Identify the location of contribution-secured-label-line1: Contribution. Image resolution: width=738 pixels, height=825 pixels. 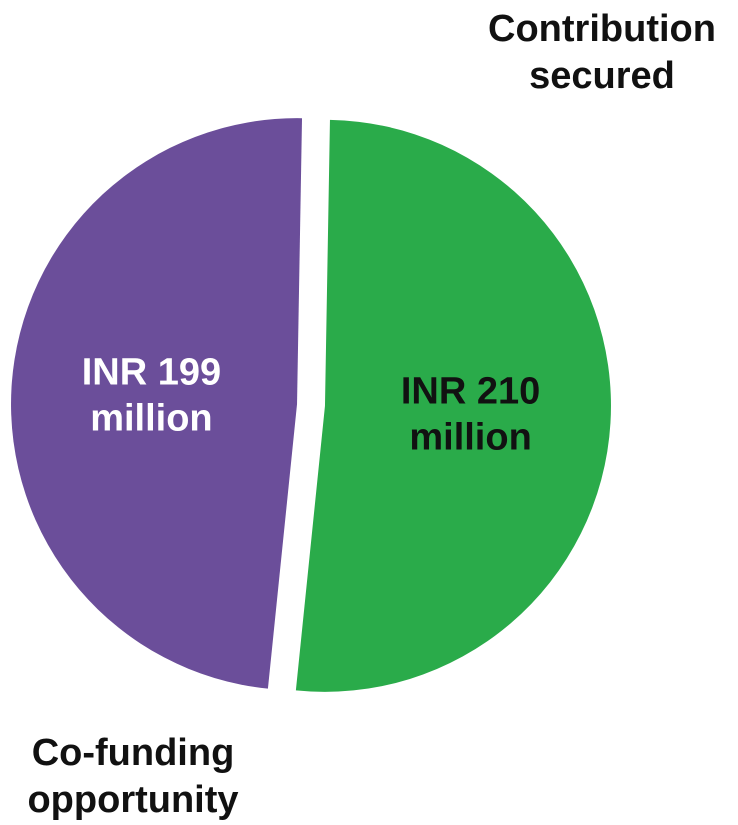
(602, 29).